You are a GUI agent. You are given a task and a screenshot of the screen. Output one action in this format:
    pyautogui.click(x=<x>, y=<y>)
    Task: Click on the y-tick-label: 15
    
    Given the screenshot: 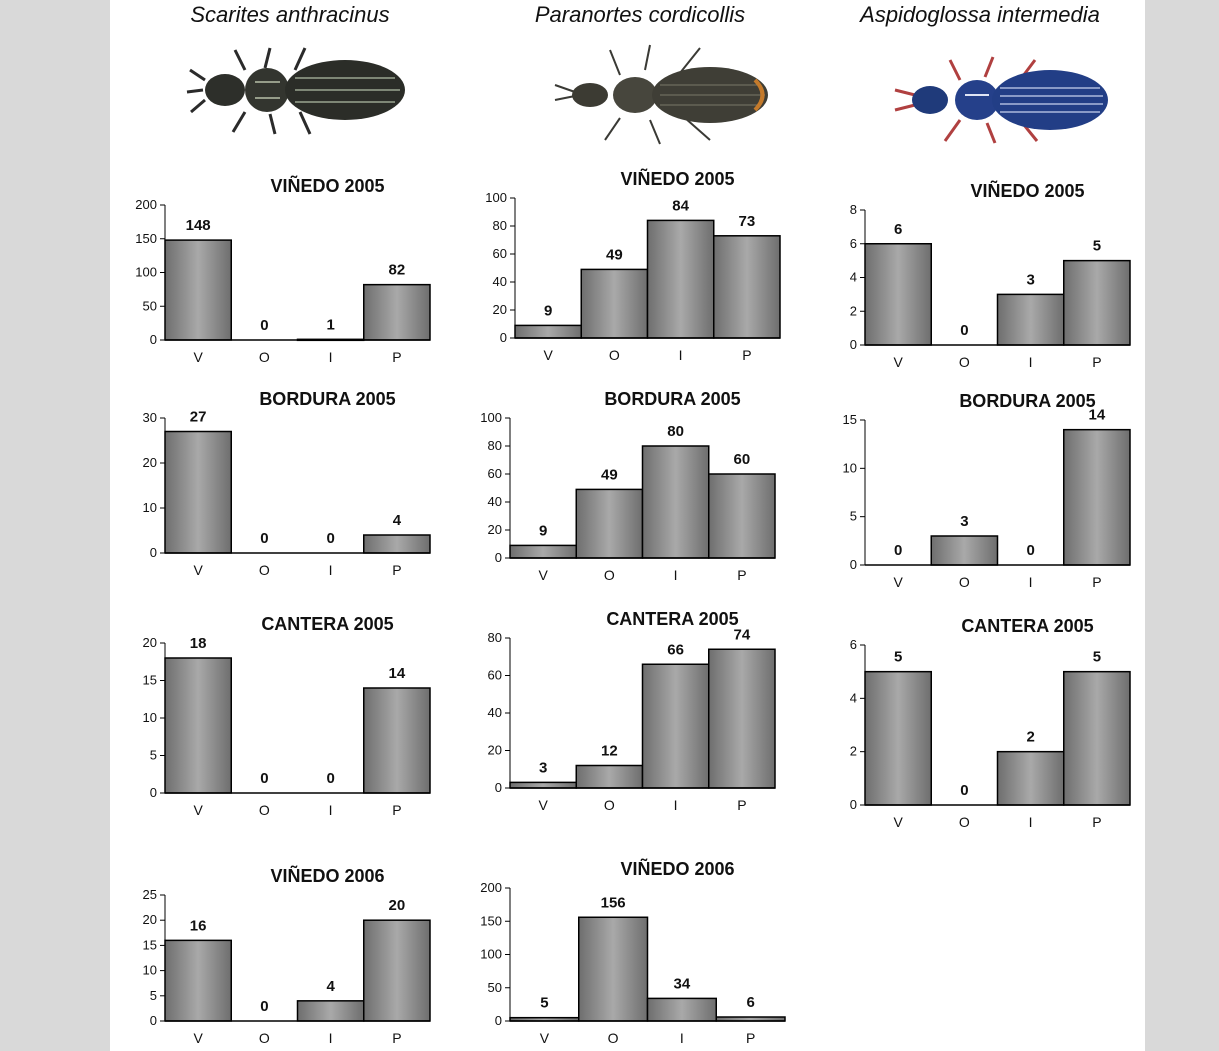 What is the action you would take?
    pyautogui.click(x=150, y=944)
    